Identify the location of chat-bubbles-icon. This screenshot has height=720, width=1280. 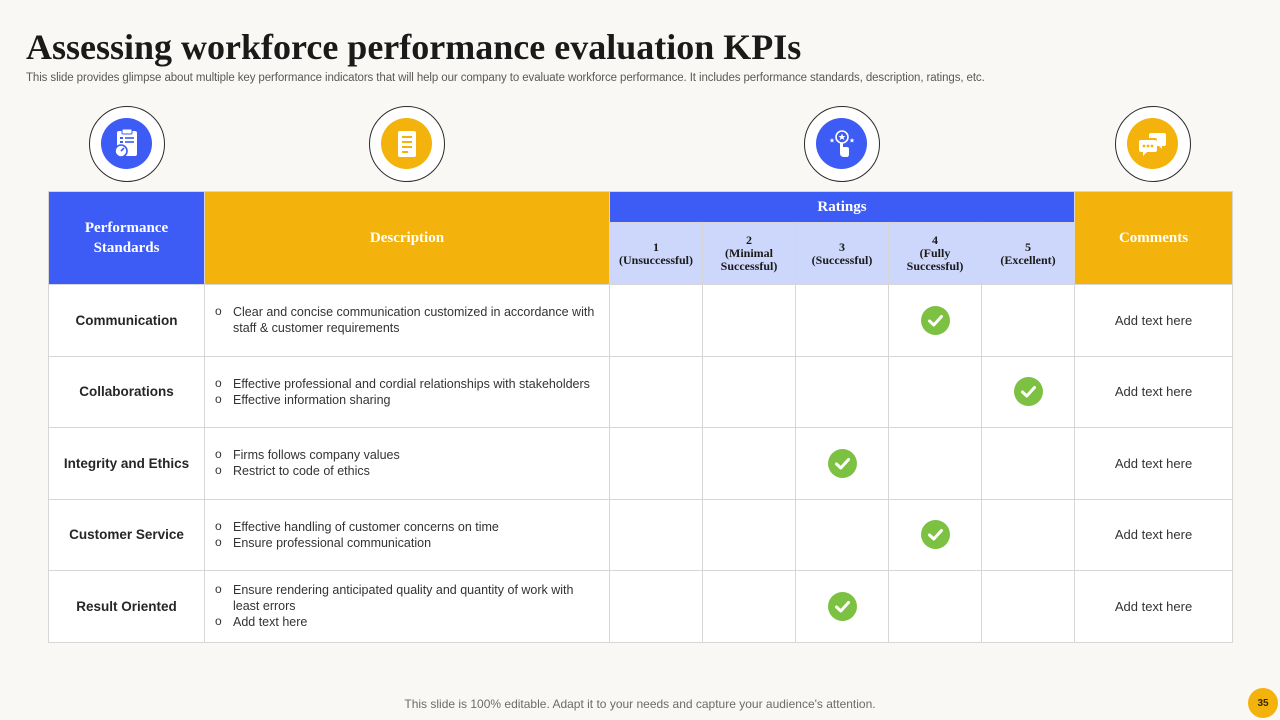
(1152, 143).